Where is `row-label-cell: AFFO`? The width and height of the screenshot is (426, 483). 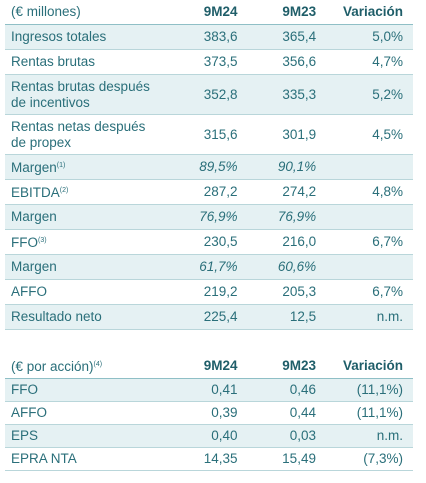 row-label-cell: AFFO is located at coordinates (87, 413).